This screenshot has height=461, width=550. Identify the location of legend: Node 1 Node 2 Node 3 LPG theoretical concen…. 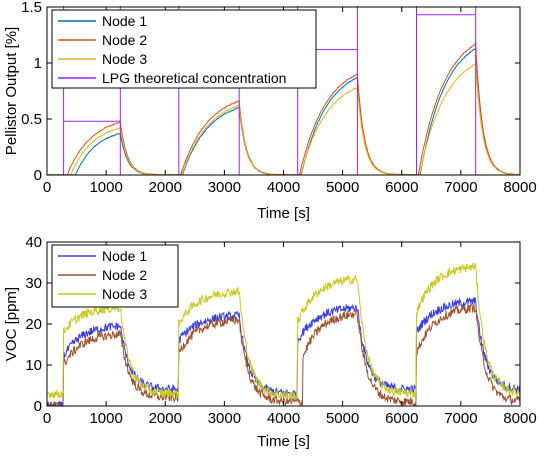
(184, 49).